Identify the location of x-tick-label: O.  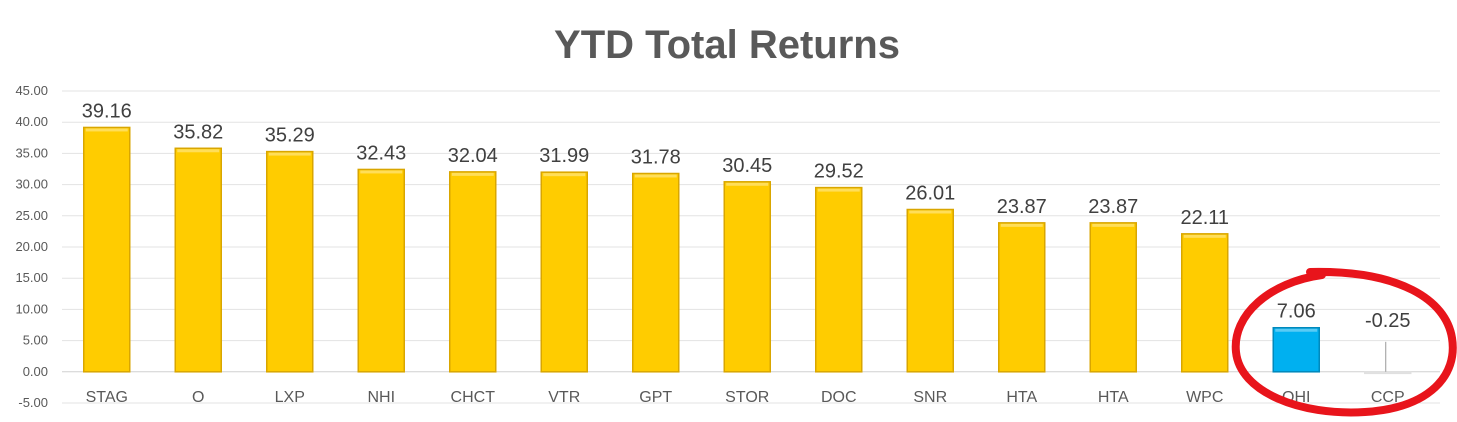
(198, 397).